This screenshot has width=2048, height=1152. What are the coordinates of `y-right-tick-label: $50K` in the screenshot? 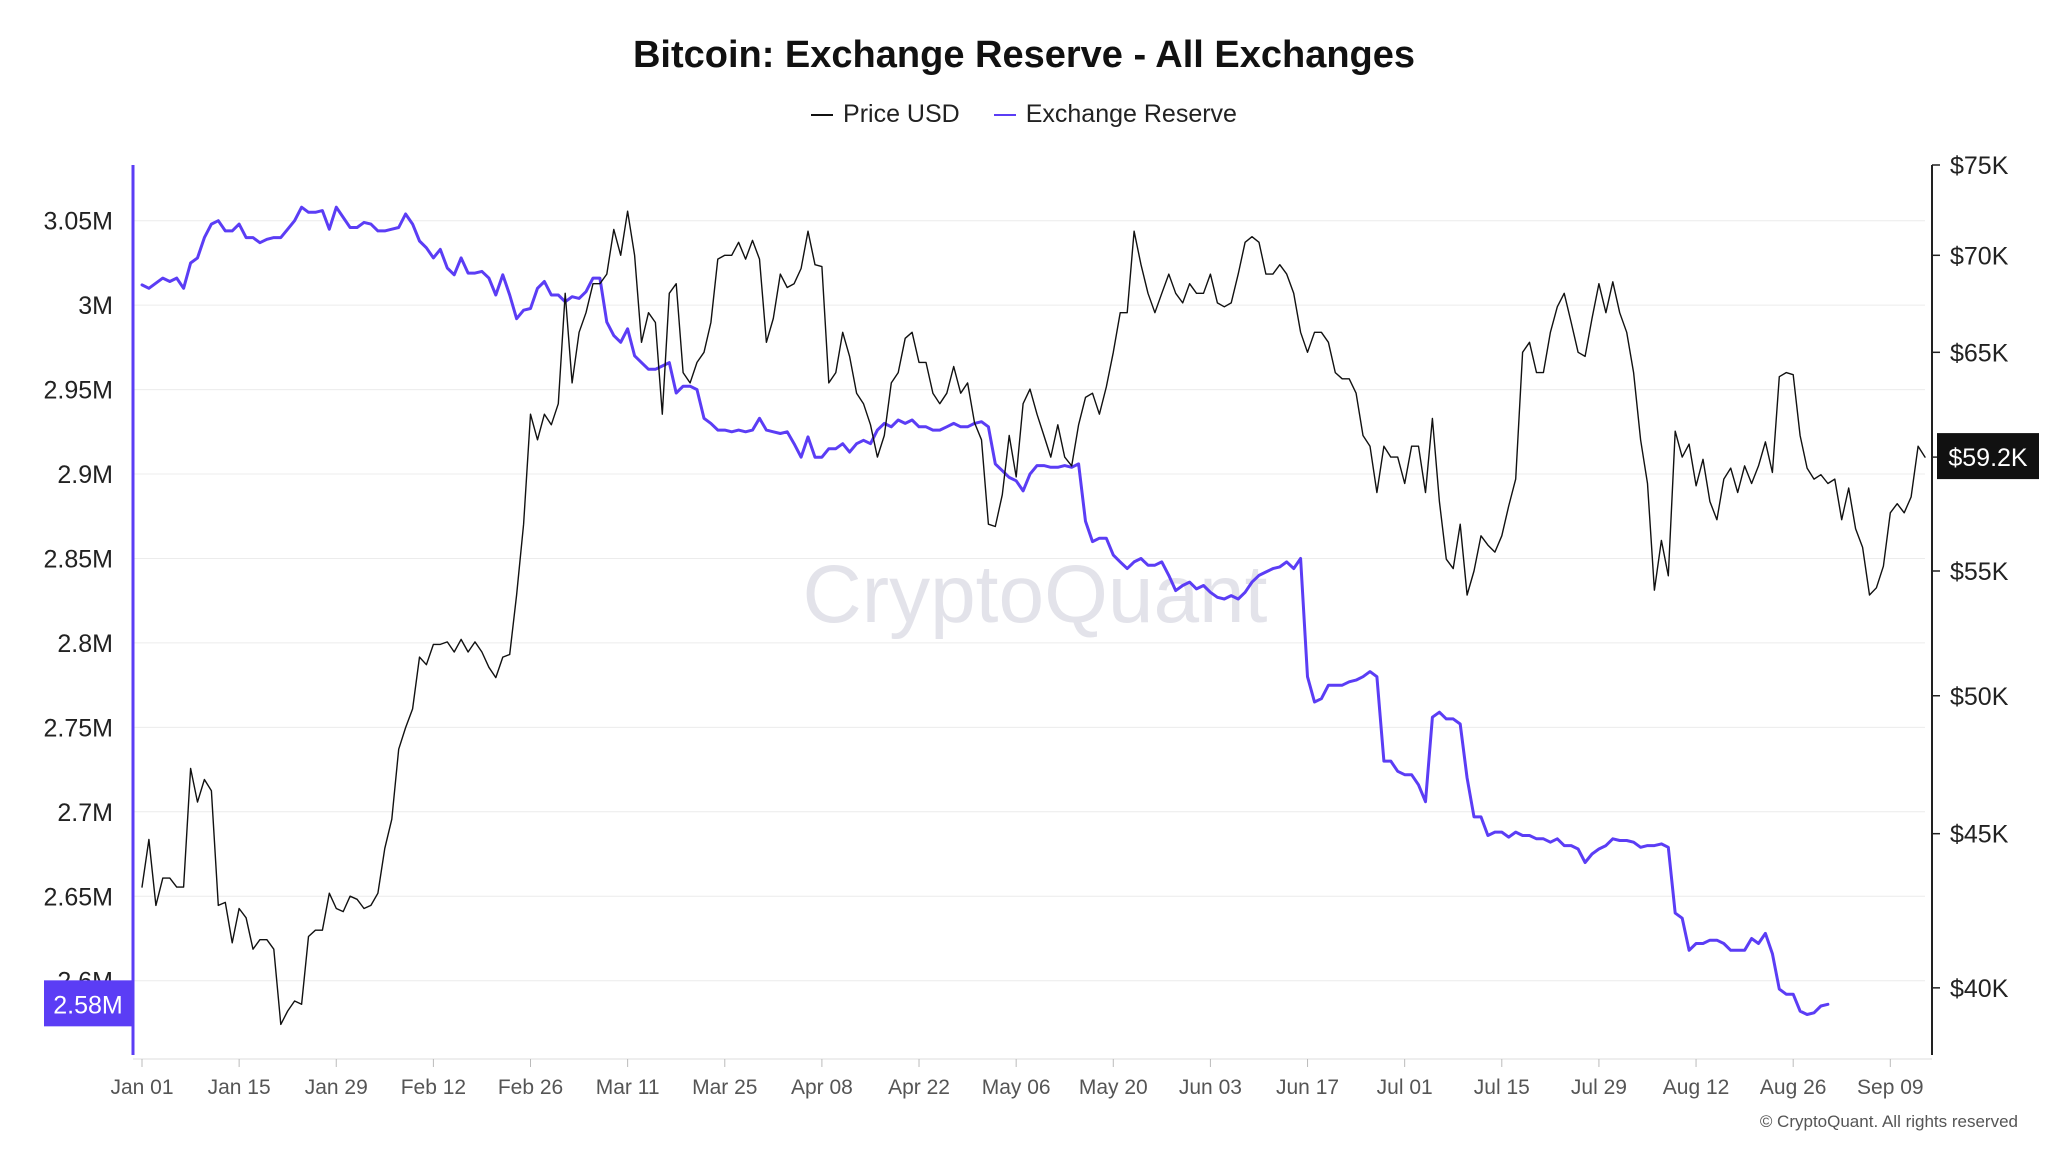 It's located at (1979, 697).